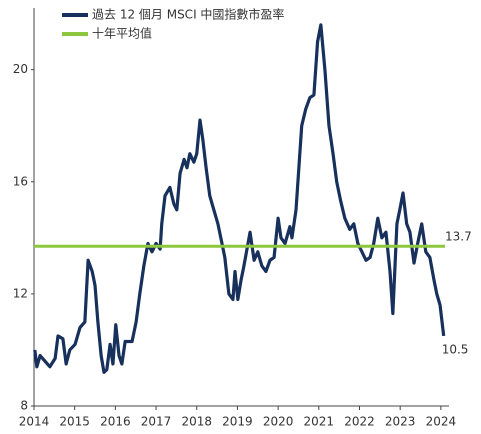 This screenshot has height=434, width=481. What do you see at coordinates (278, 422) in the screenshot?
I see `x-tick-label: 2020` at bounding box center [278, 422].